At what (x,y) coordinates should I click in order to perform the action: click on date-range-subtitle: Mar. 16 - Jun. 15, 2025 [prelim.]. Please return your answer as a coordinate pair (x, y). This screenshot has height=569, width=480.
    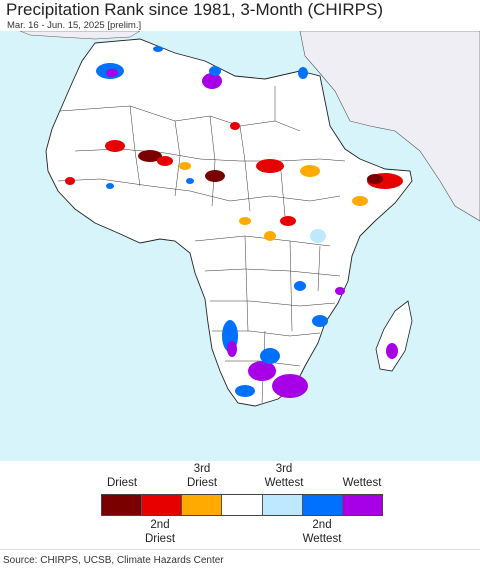
    Looking at the image, I should click on (74, 25).